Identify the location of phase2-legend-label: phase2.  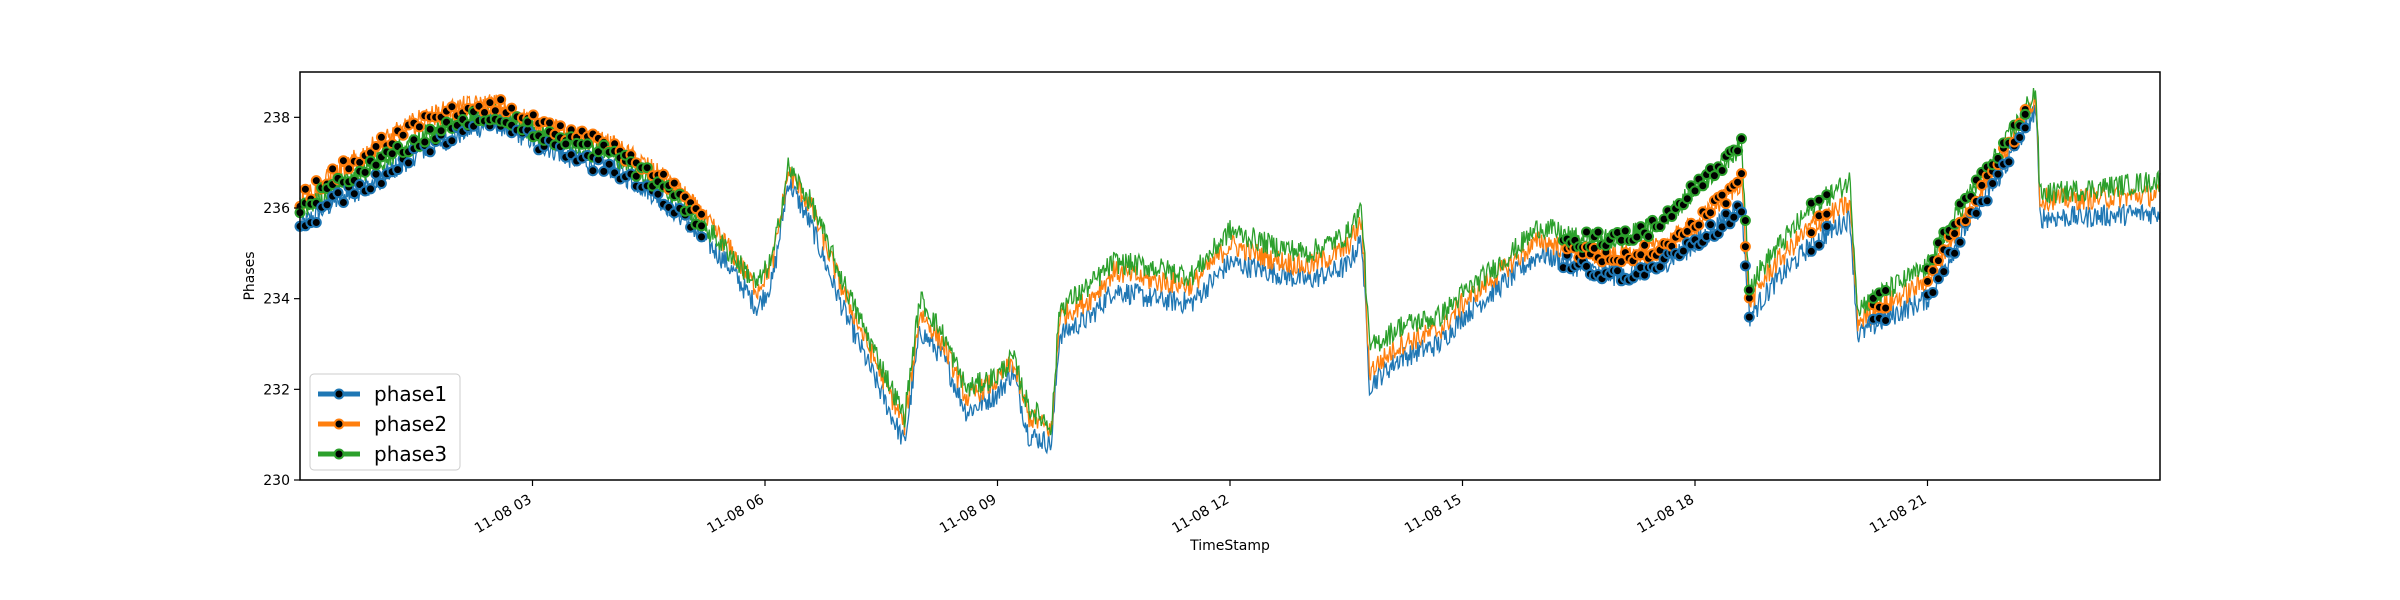
(410, 424).